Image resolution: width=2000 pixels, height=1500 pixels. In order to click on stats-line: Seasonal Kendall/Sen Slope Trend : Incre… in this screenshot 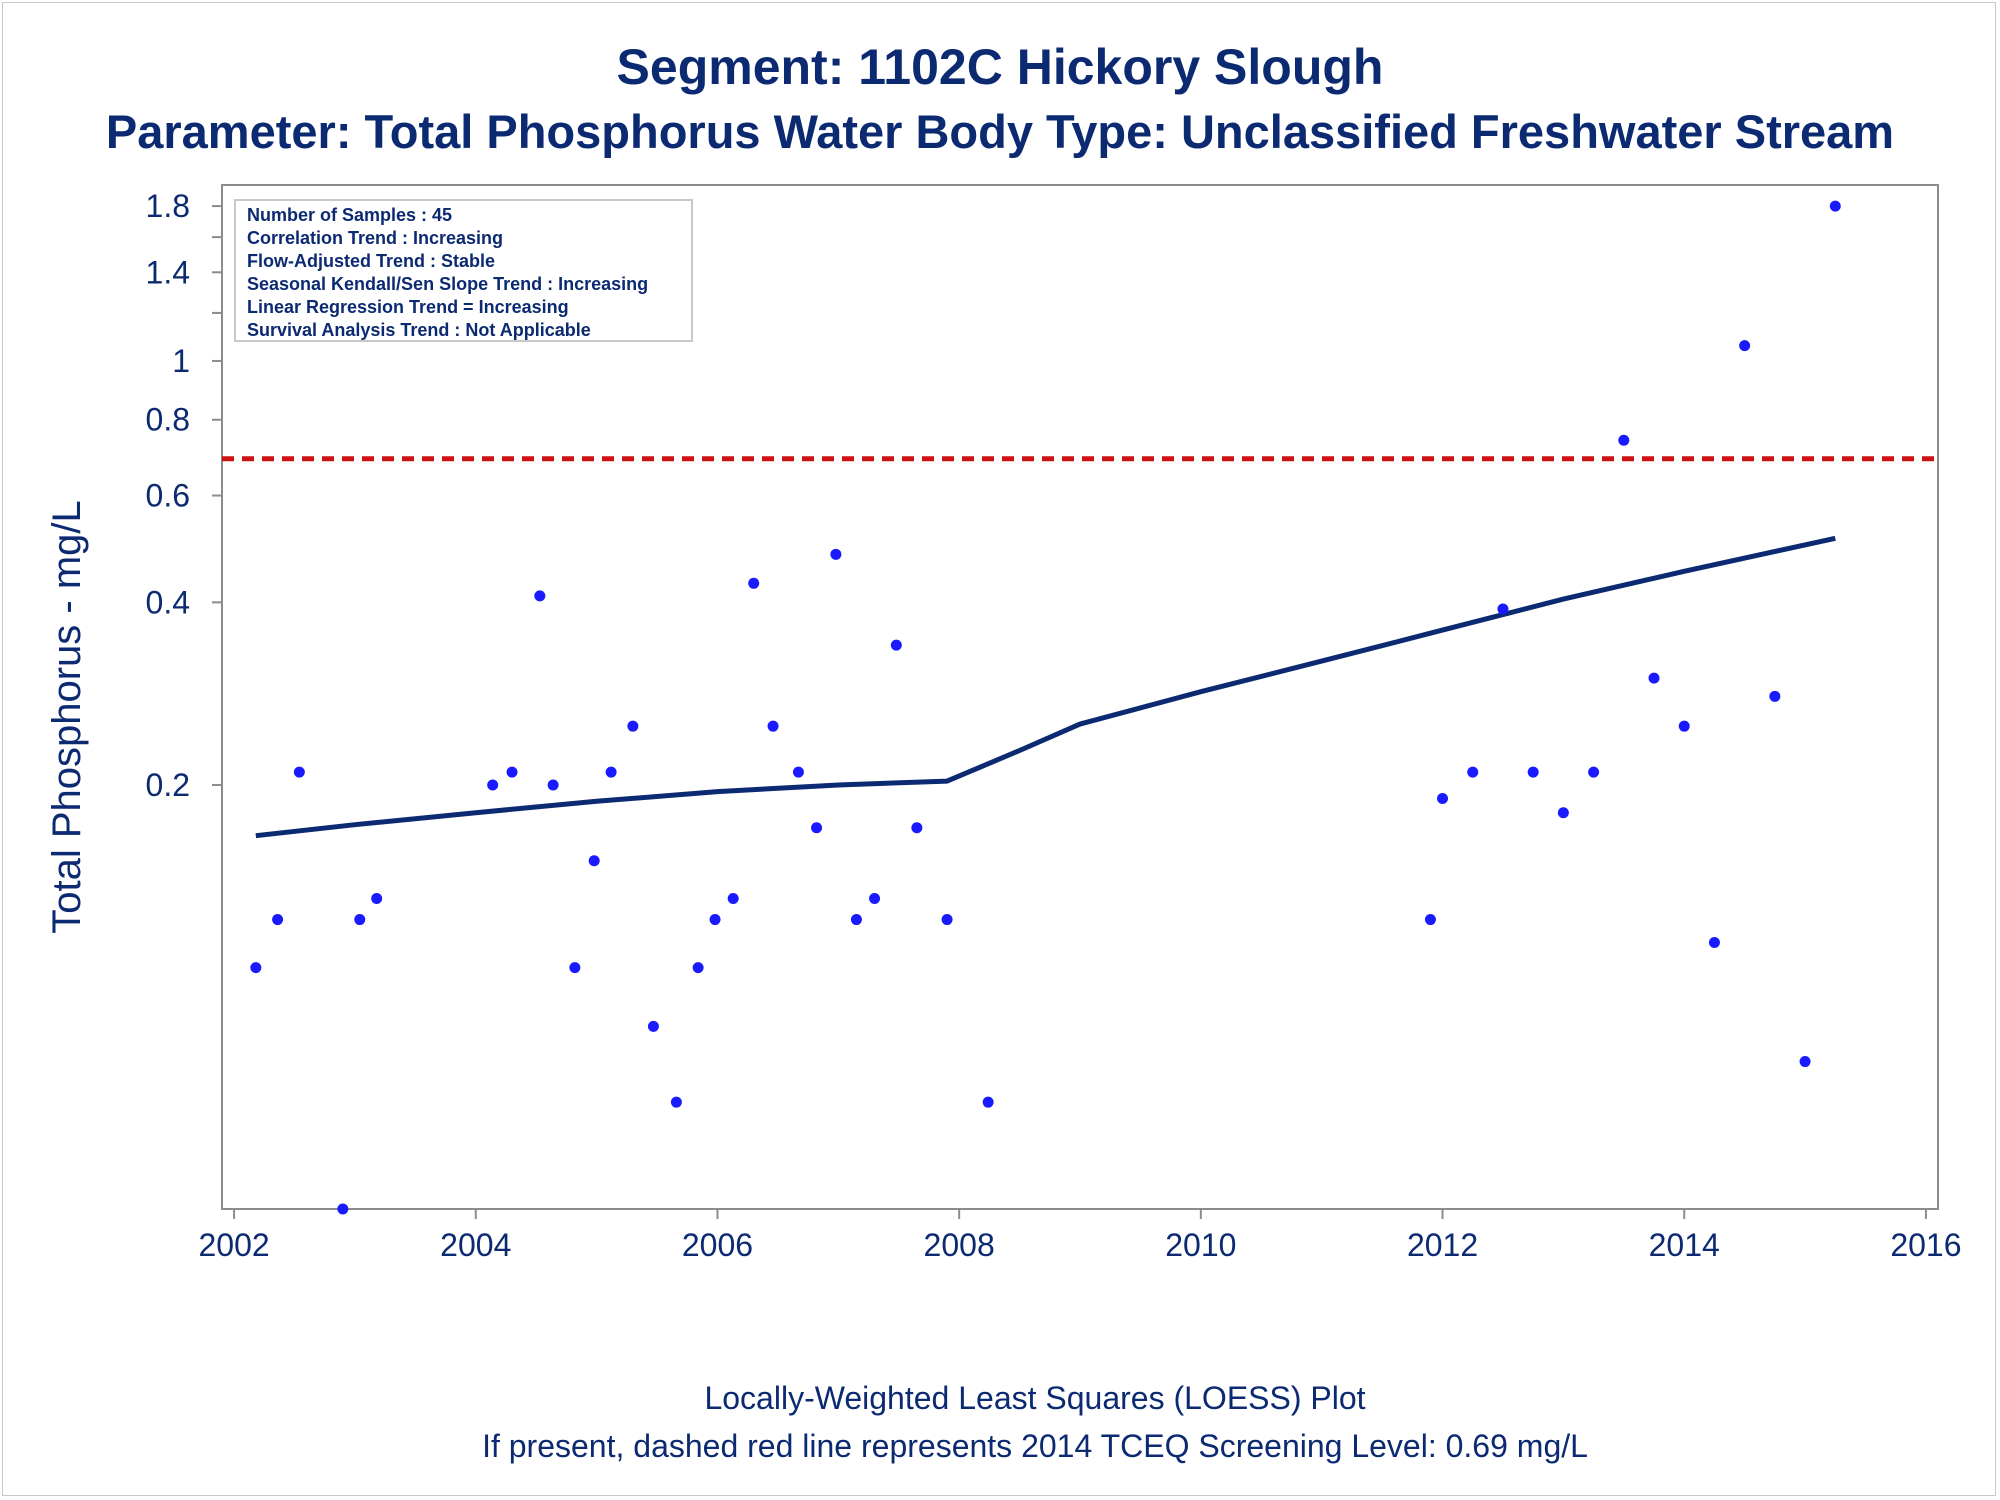, I will do `click(447, 284)`.